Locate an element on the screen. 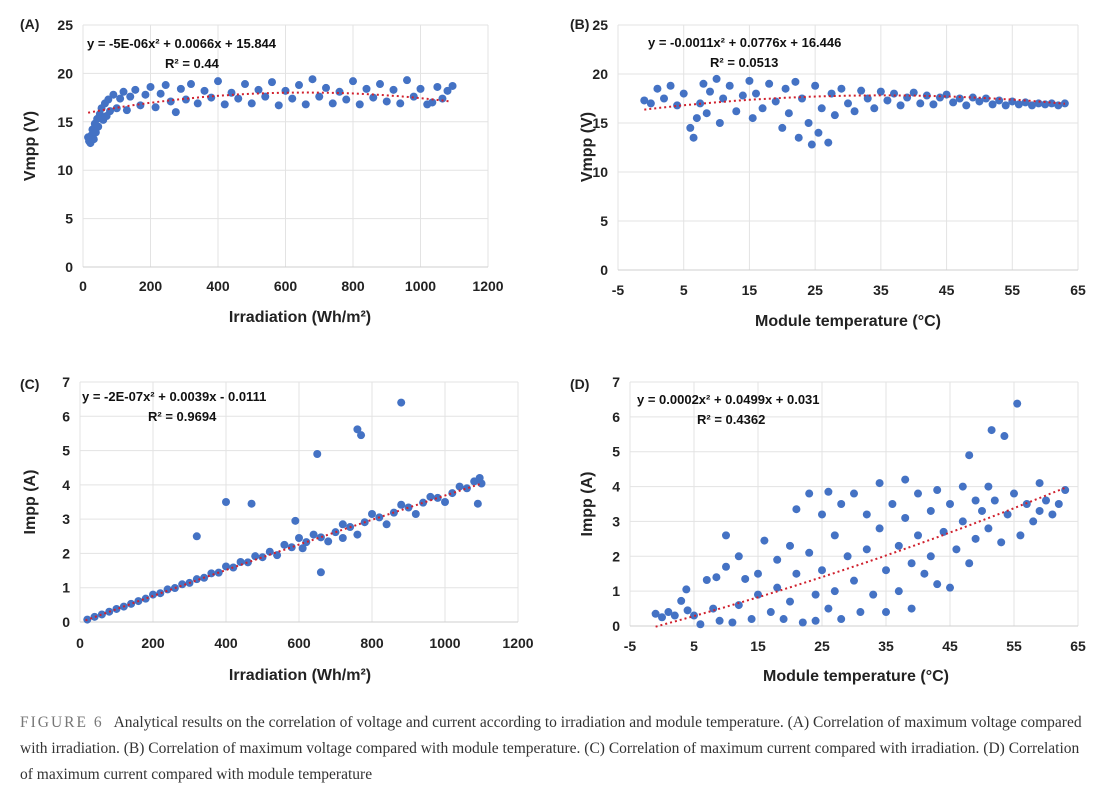 The height and width of the screenshot is (799, 1100). x-tick-label: 1000 is located at coordinates (420, 286).